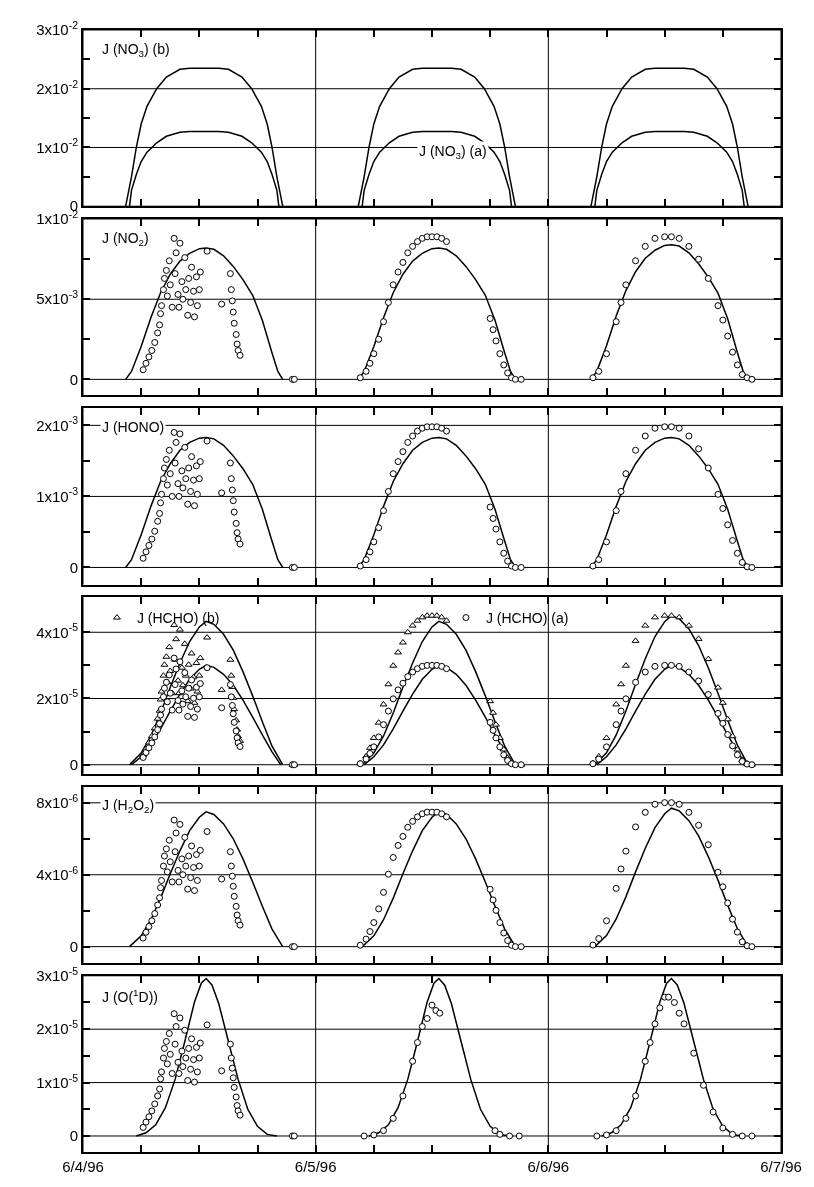  What do you see at coordinates (178, 618) in the screenshot?
I see `legend-label: J (HCHO) (b)` at bounding box center [178, 618].